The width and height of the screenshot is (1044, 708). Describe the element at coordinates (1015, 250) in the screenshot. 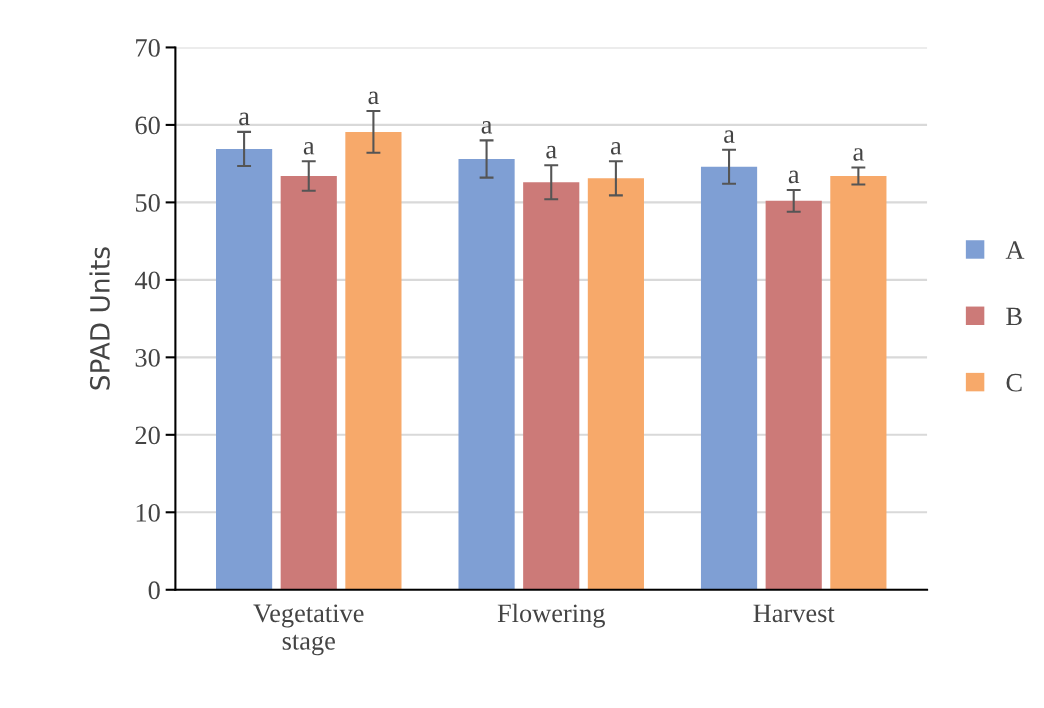

I see `legend-label: A` at that location.